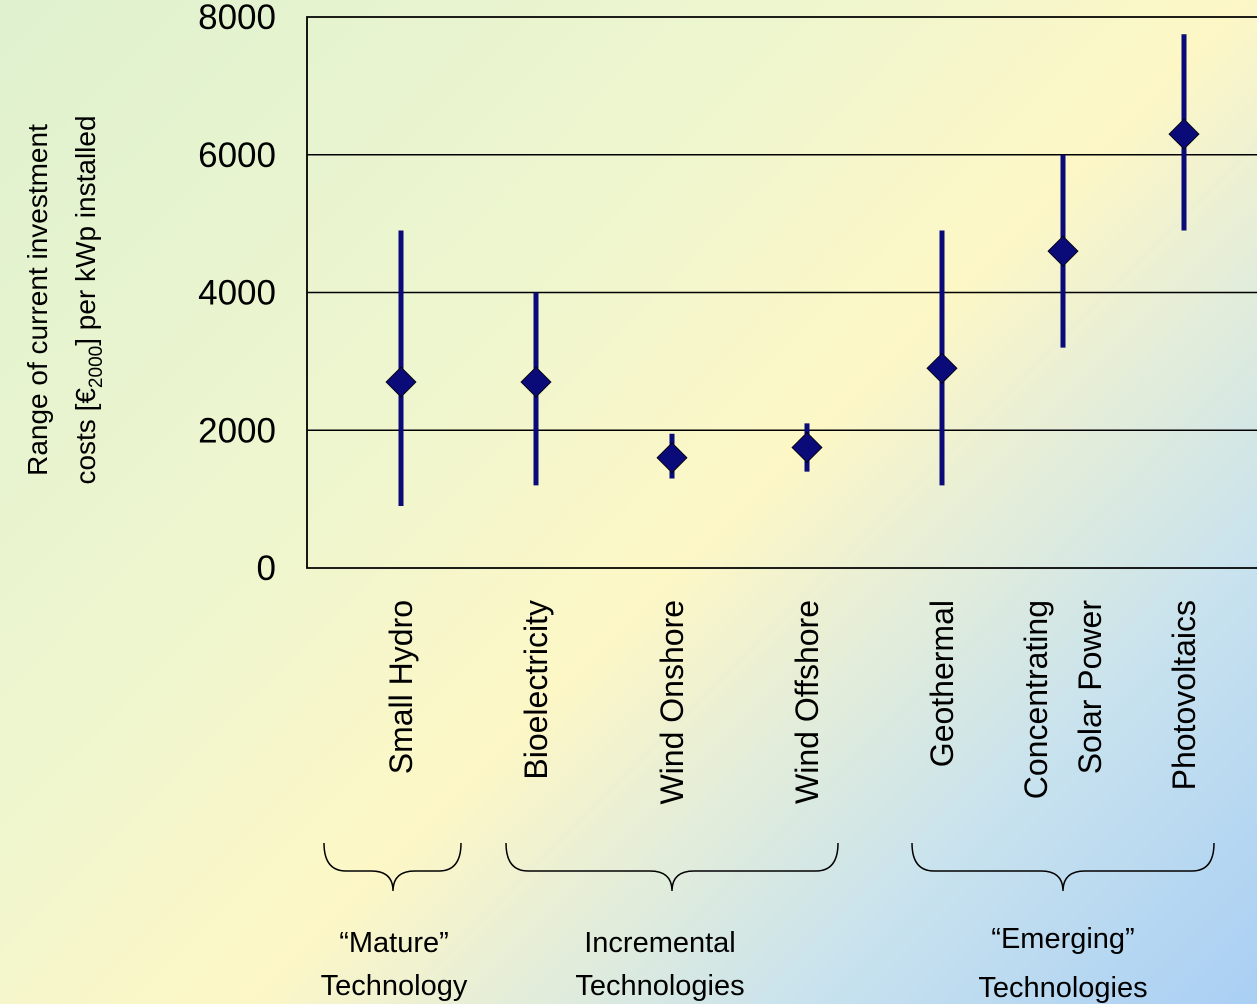  What do you see at coordinates (85, 436) in the screenshot?
I see `y-axis-label-line2a: costs [€` at bounding box center [85, 436].